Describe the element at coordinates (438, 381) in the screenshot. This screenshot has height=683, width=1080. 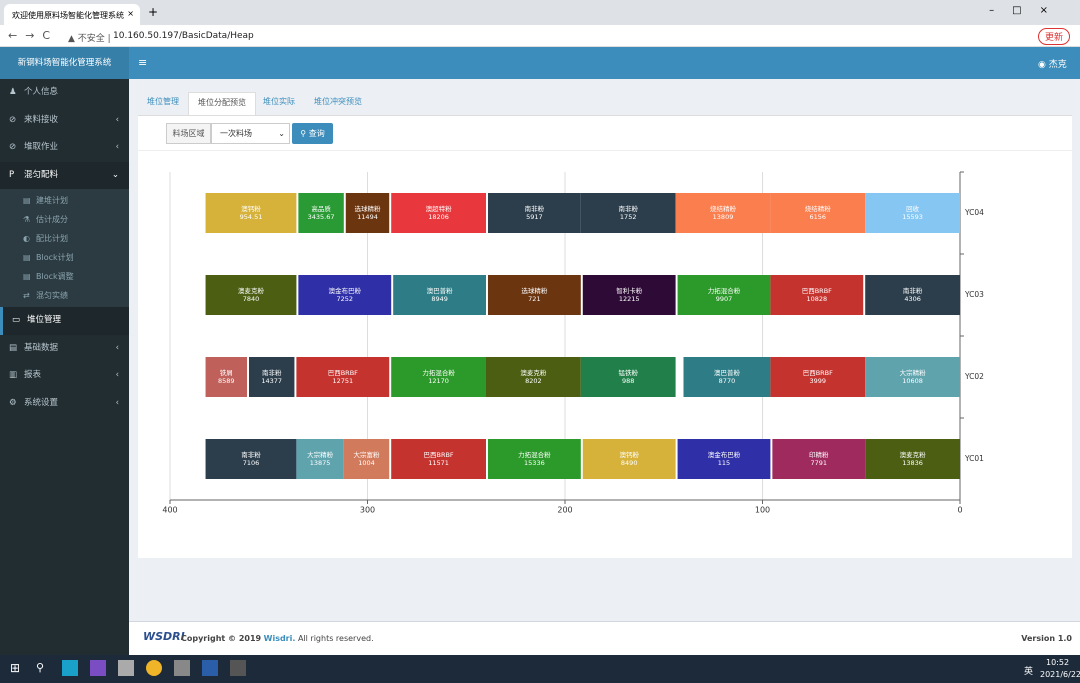
I see `block-amount: 12170` at that location.